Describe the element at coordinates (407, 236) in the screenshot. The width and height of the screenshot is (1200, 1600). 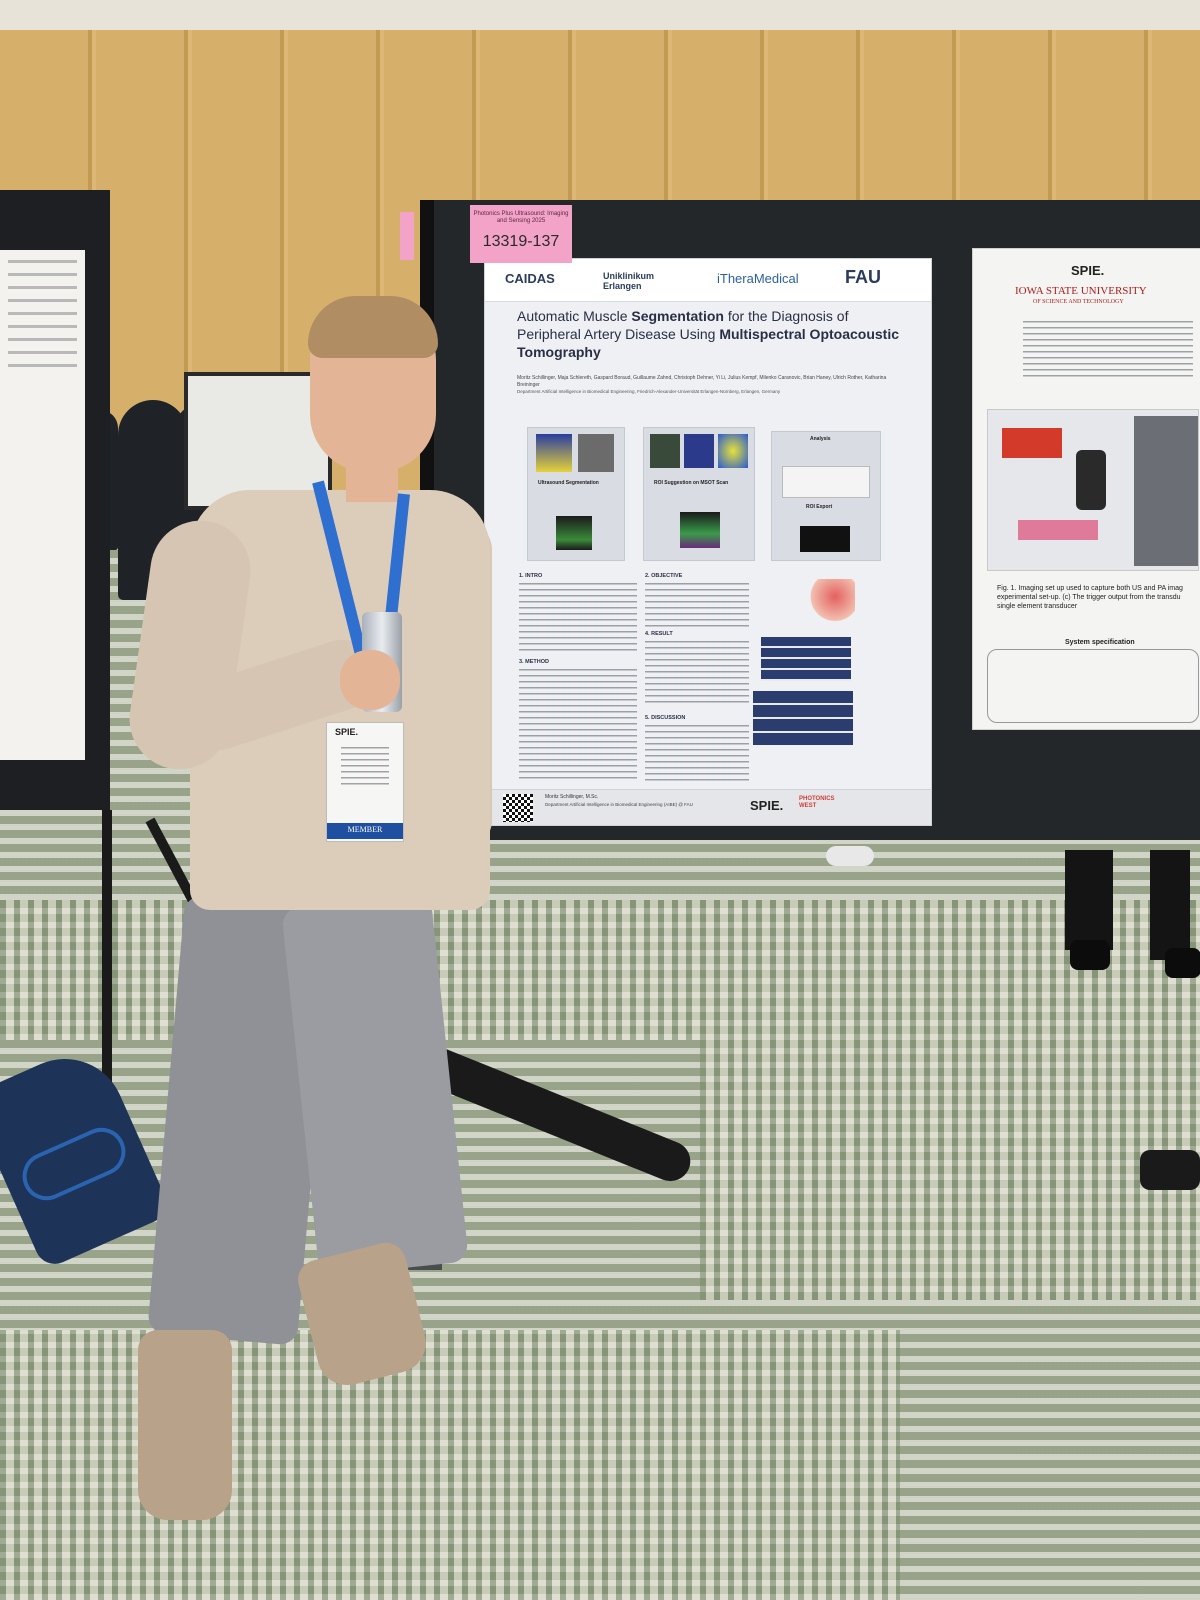
I see `pink-tab` at that location.